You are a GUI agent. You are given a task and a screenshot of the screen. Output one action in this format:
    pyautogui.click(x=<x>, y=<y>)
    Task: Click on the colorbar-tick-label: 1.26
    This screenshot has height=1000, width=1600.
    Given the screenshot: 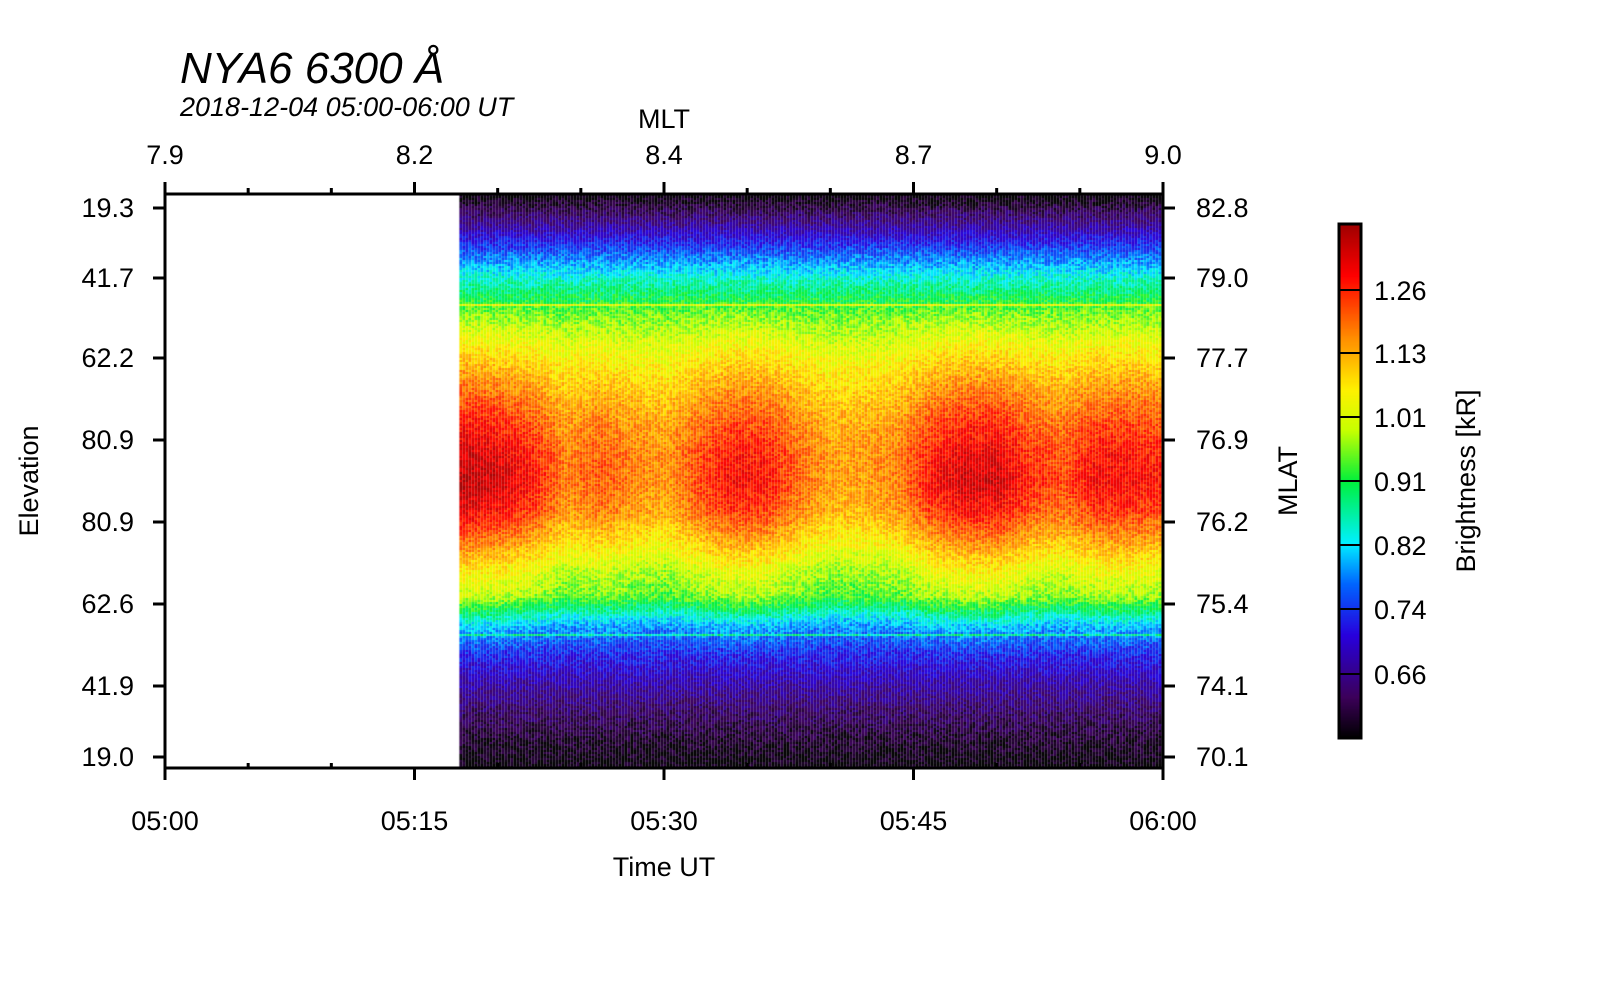 What is the action you would take?
    pyautogui.click(x=1400, y=291)
    